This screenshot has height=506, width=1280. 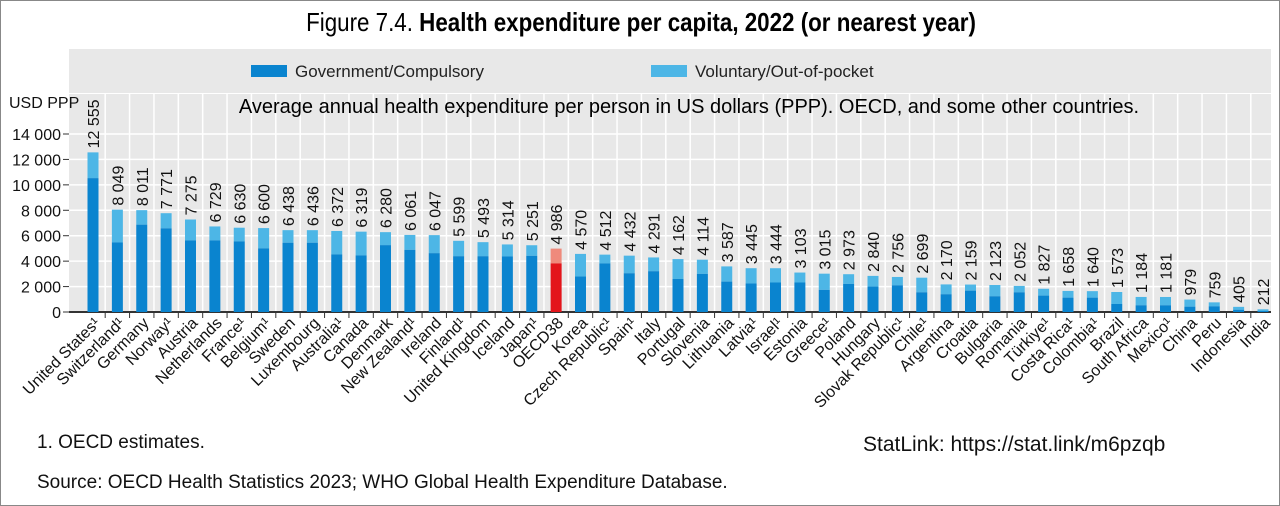 What do you see at coordinates (167, 189) in the screenshot?
I see `value-label: 7 771` at bounding box center [167, 189].